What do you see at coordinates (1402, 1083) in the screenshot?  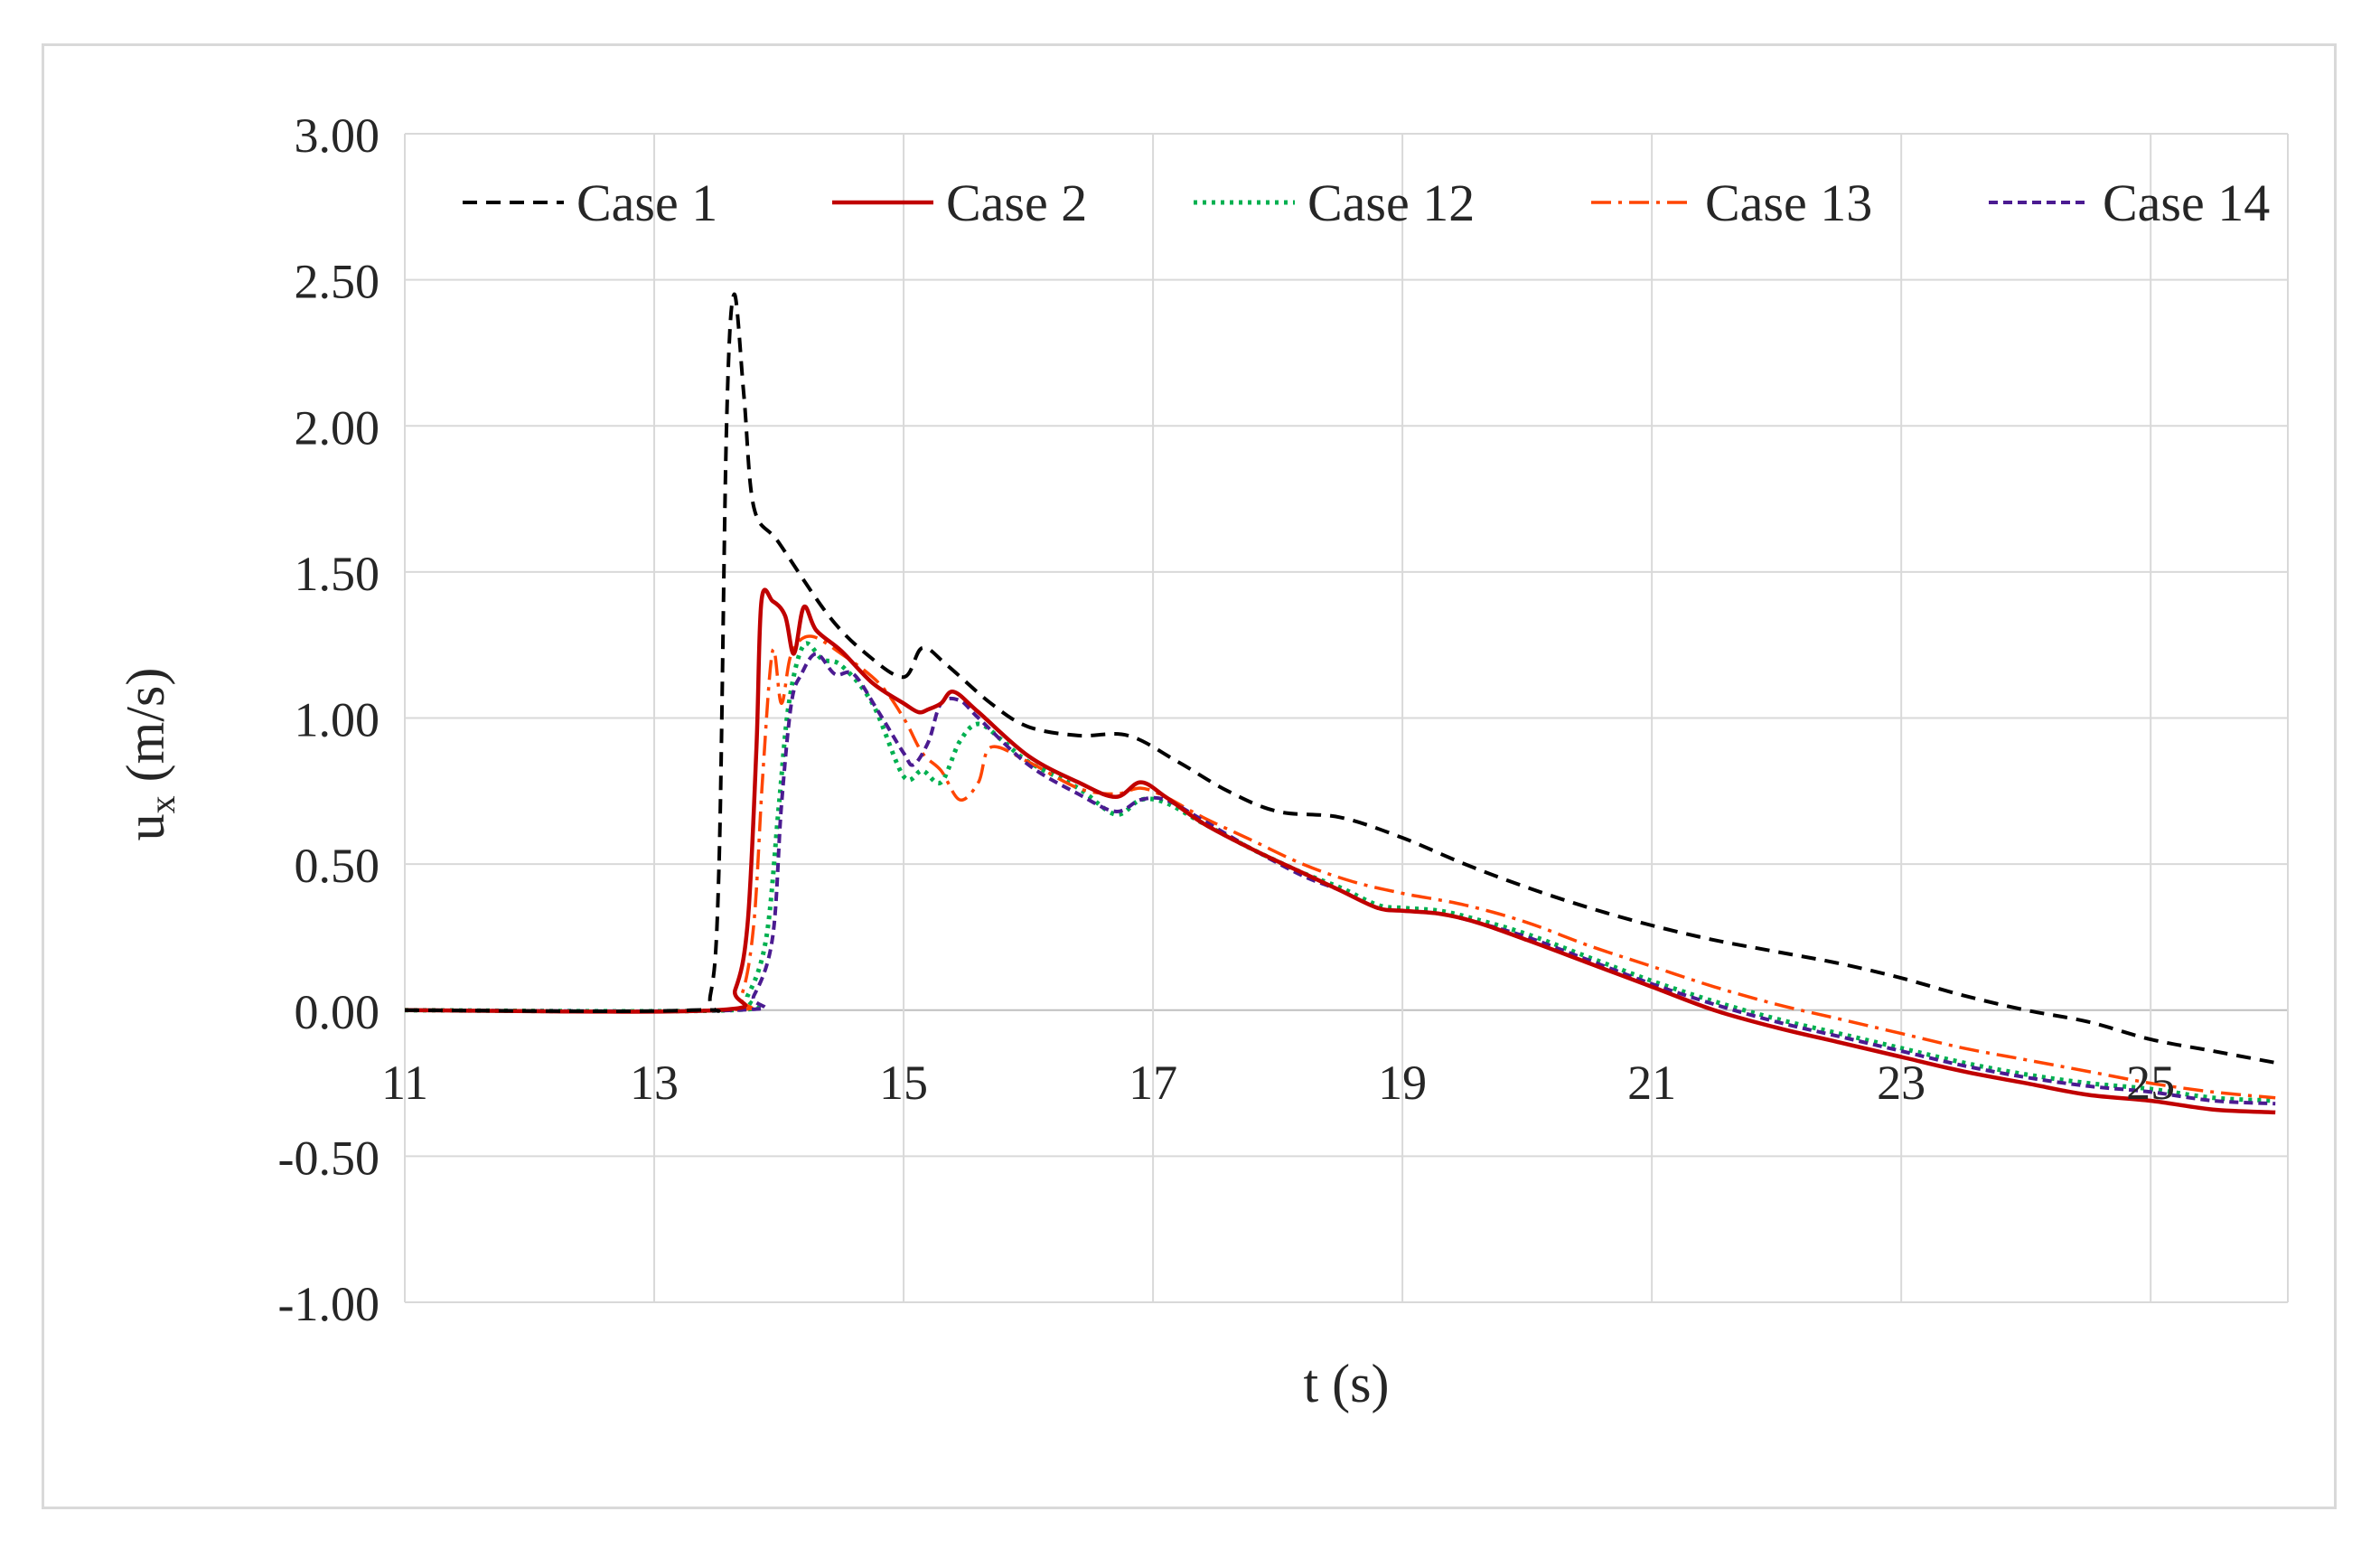 I see `x-tick-label: 19` at bounding box center [1402, 1083].